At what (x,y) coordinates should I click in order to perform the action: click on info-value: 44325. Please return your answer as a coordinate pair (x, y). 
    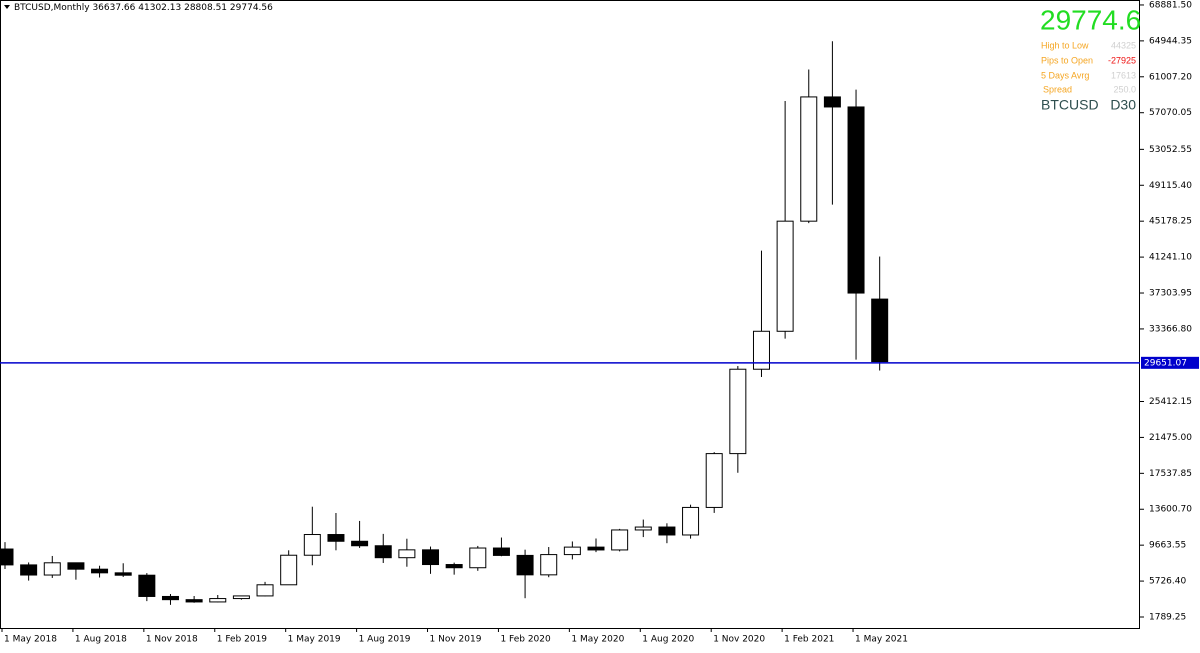
    Looking at the image, I should click on (1123, 45).